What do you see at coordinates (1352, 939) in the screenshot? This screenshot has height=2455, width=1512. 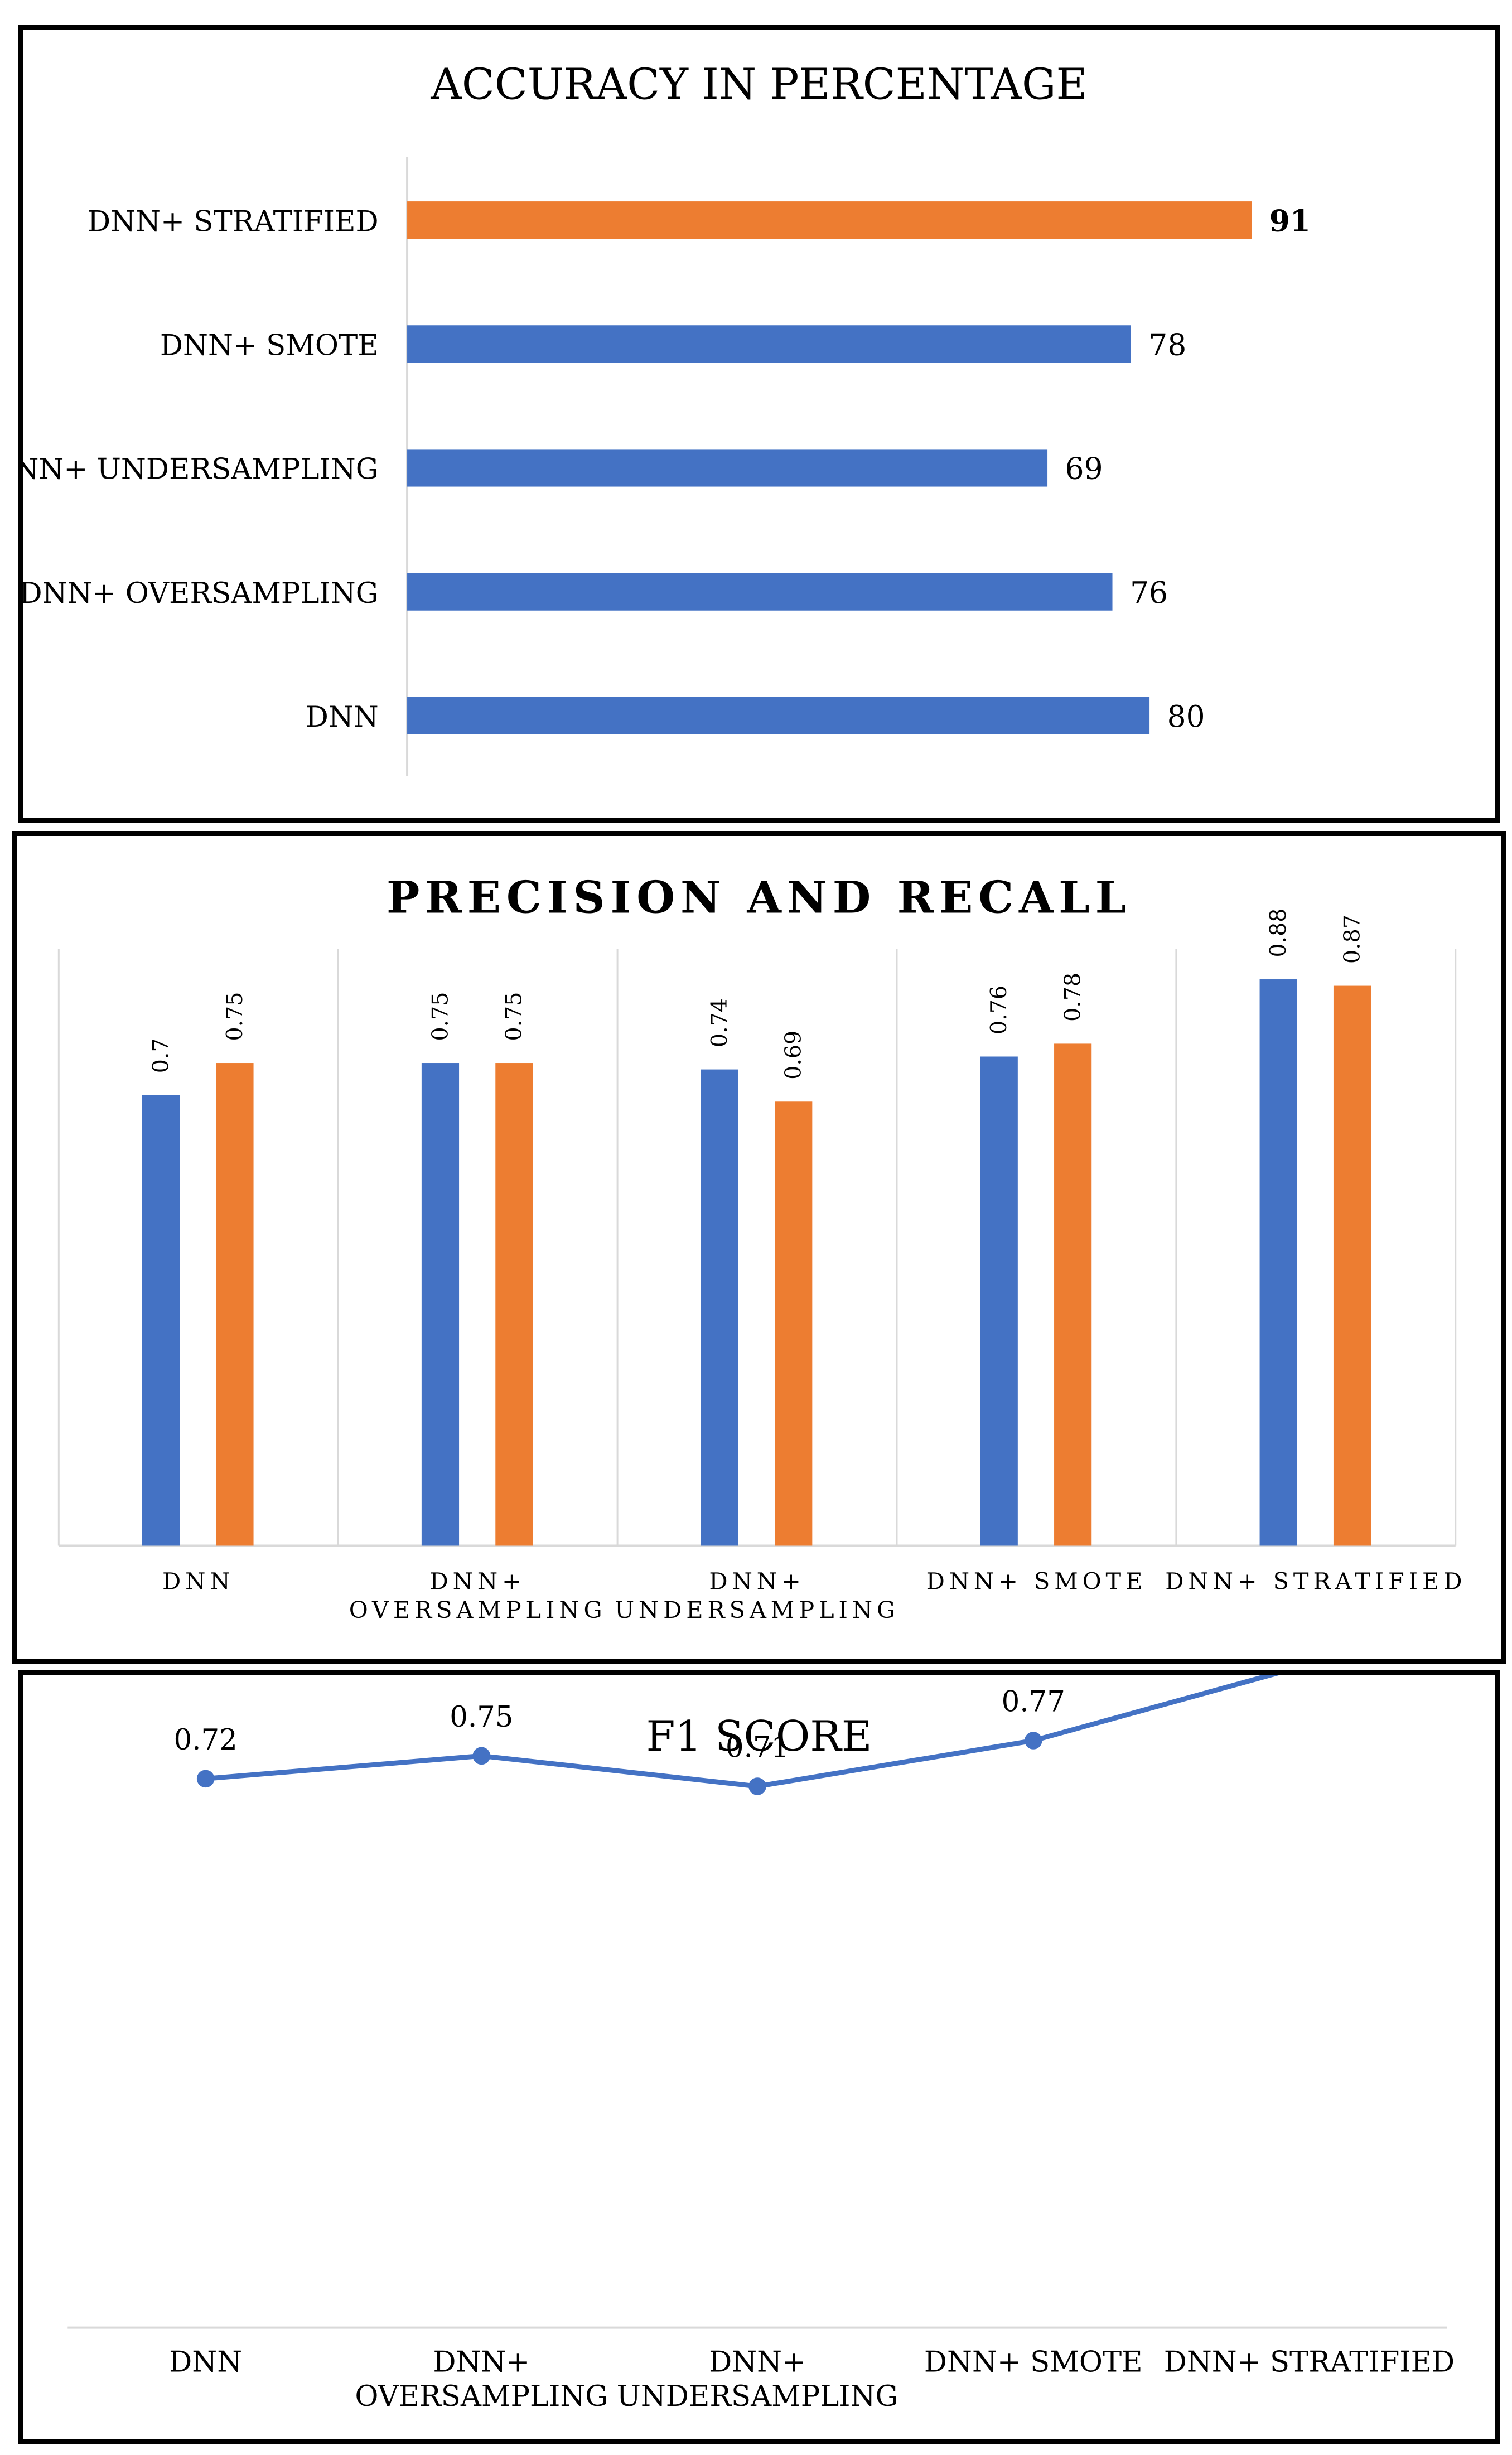 I see `precision-recall-data-label: 0.87` at bounding box center [1352, 939].